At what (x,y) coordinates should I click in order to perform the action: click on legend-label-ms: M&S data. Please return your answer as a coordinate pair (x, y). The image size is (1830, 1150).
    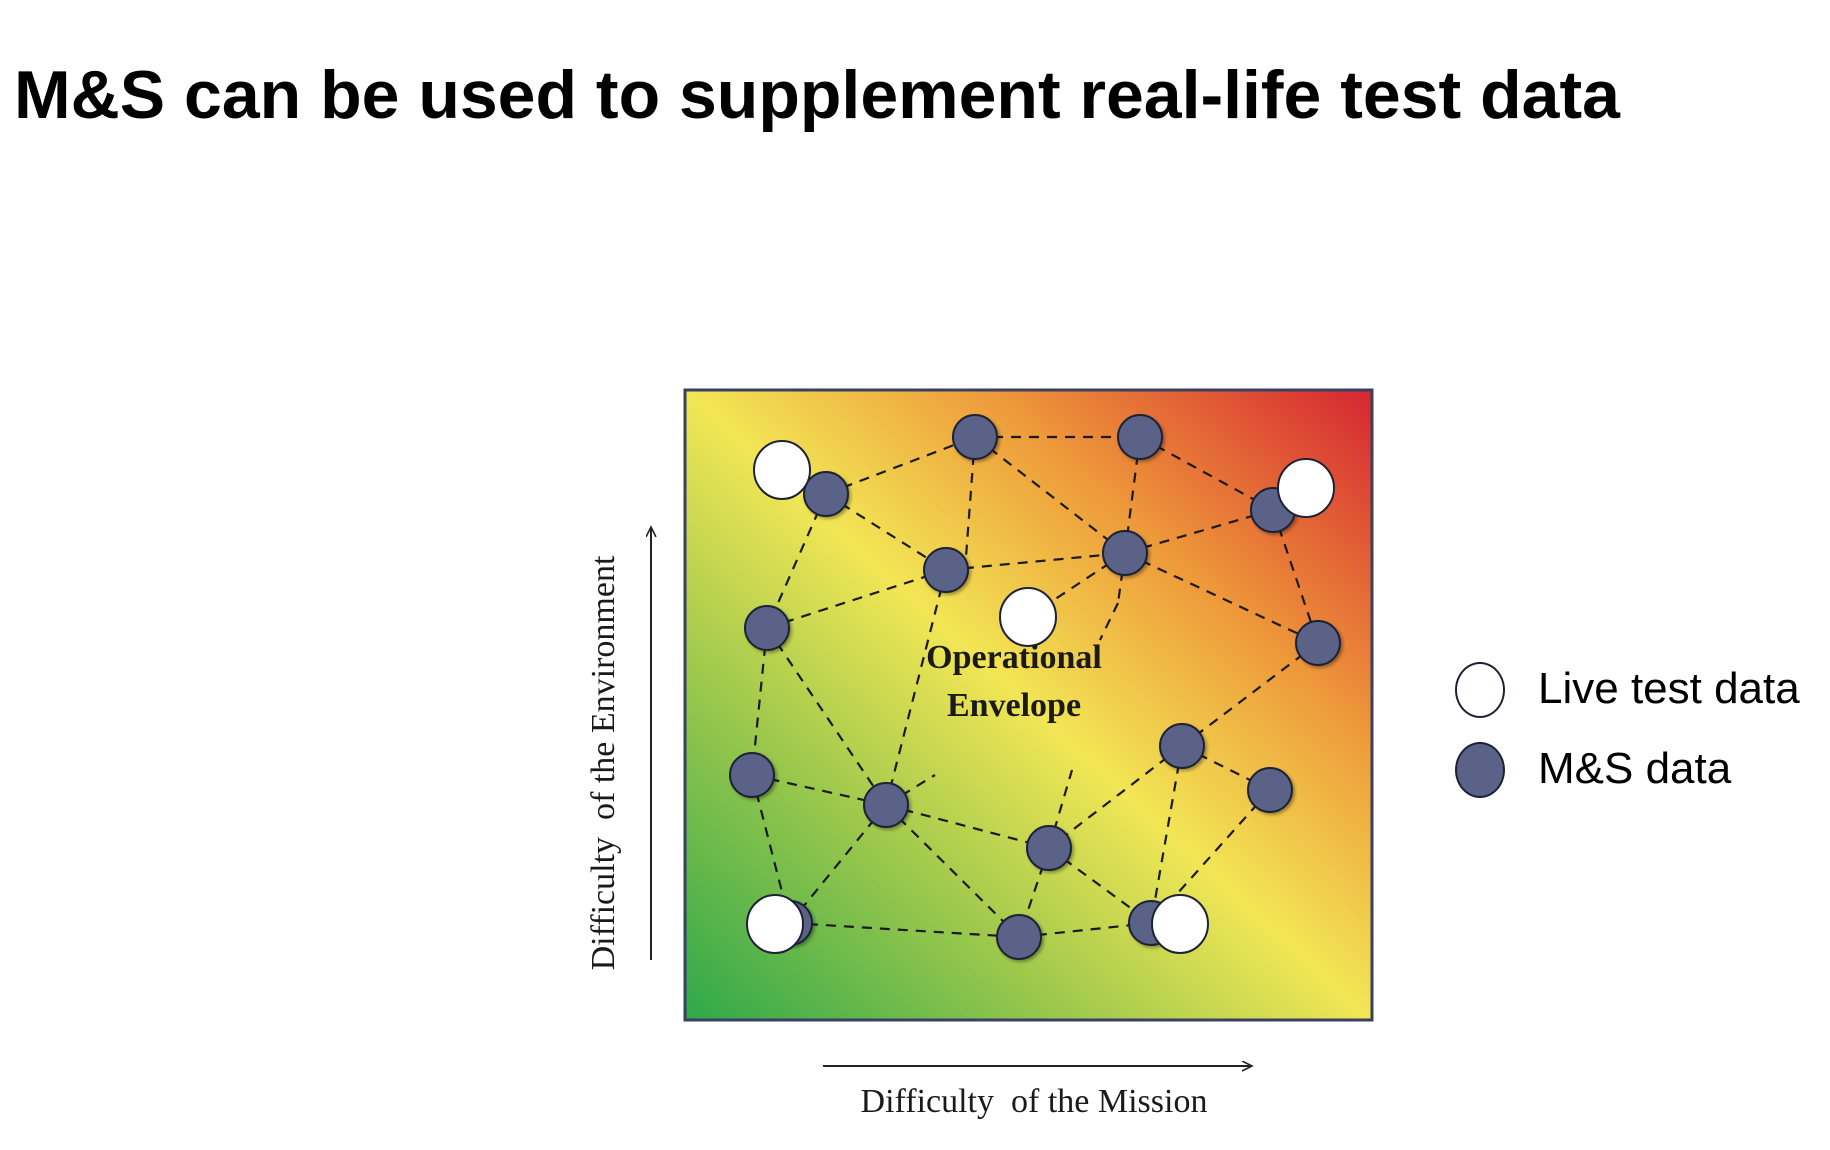
    Looking at the image, I should click on (1635, 768).